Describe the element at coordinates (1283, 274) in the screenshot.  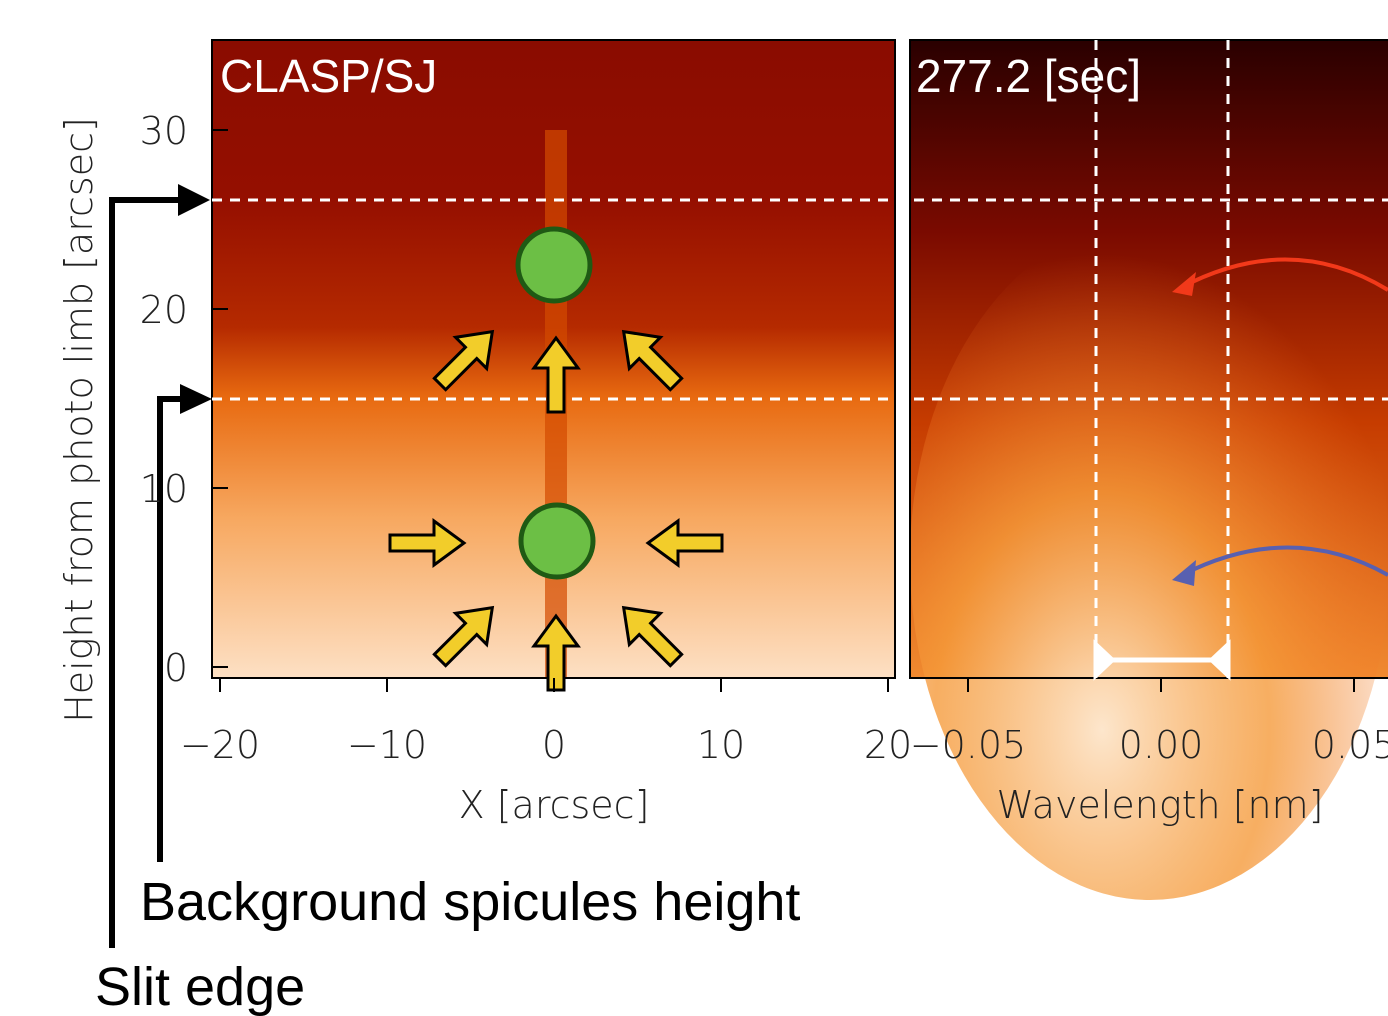
I see `red-arrow` at that location.